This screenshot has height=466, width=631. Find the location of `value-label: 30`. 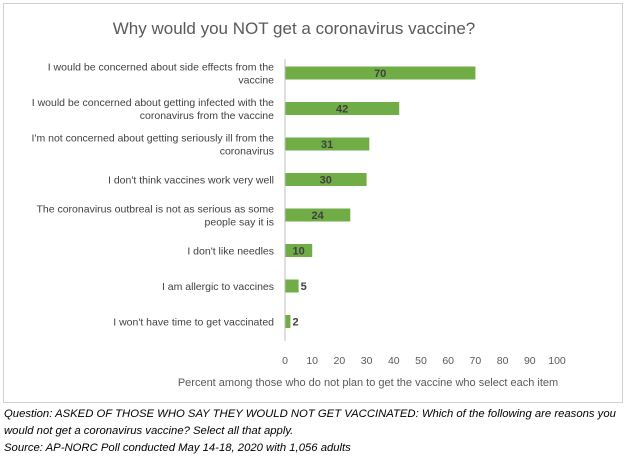

value-label: 30 is located at coordinates (326, 181).